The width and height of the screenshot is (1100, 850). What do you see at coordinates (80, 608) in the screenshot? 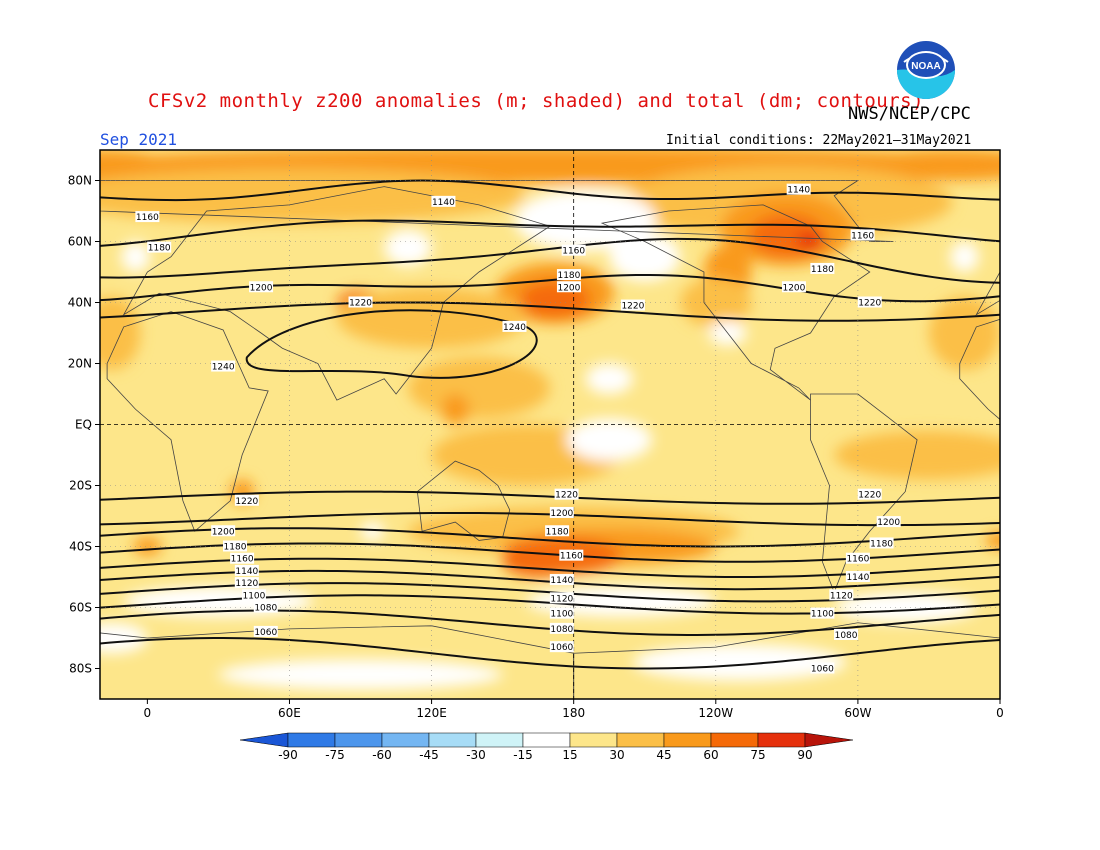
I see `lat-label: 60S` at bounding box center [80, 608].